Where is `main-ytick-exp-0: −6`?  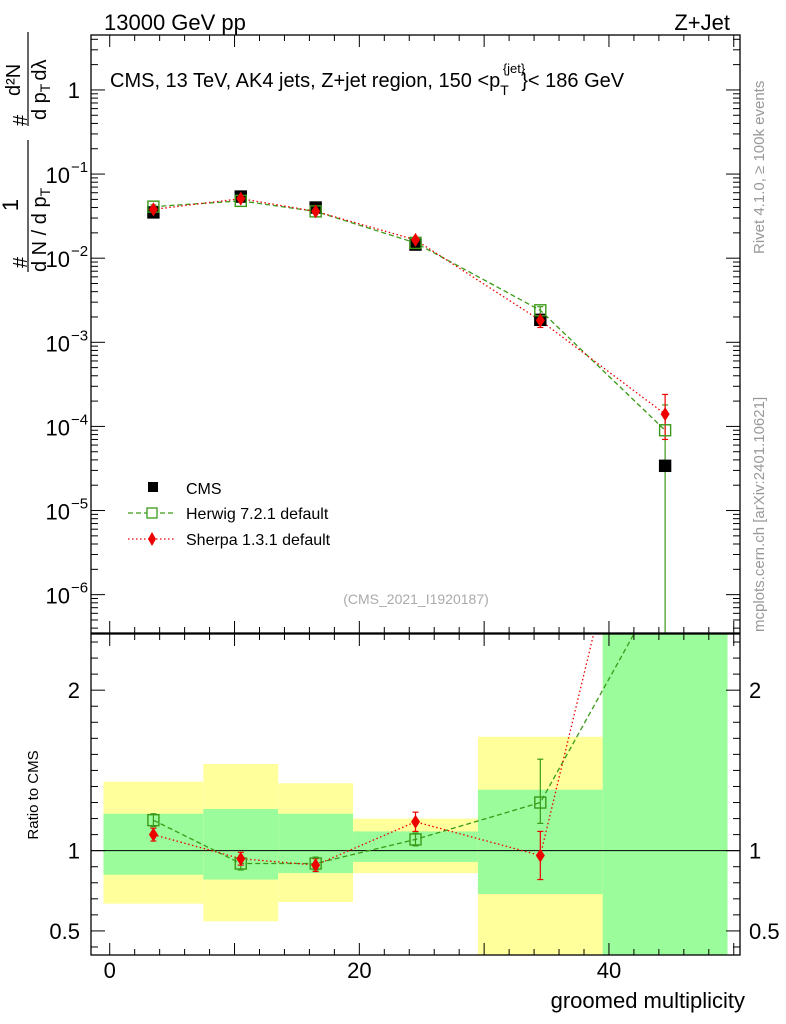
main-ytick-exp-0: −6 is located at coordinates (79, 588).